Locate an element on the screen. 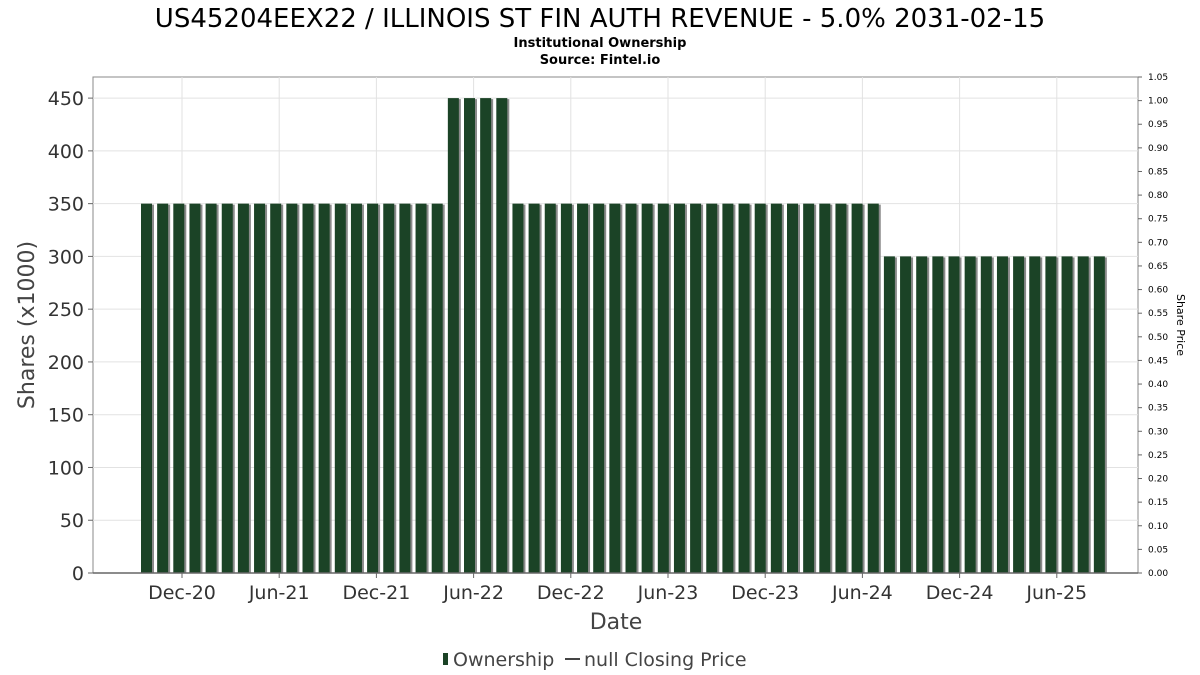 The height and width of the screenshot is (675, 1200). chart-subtitle: Institutional Ownership is located at coordinates (600, 43).